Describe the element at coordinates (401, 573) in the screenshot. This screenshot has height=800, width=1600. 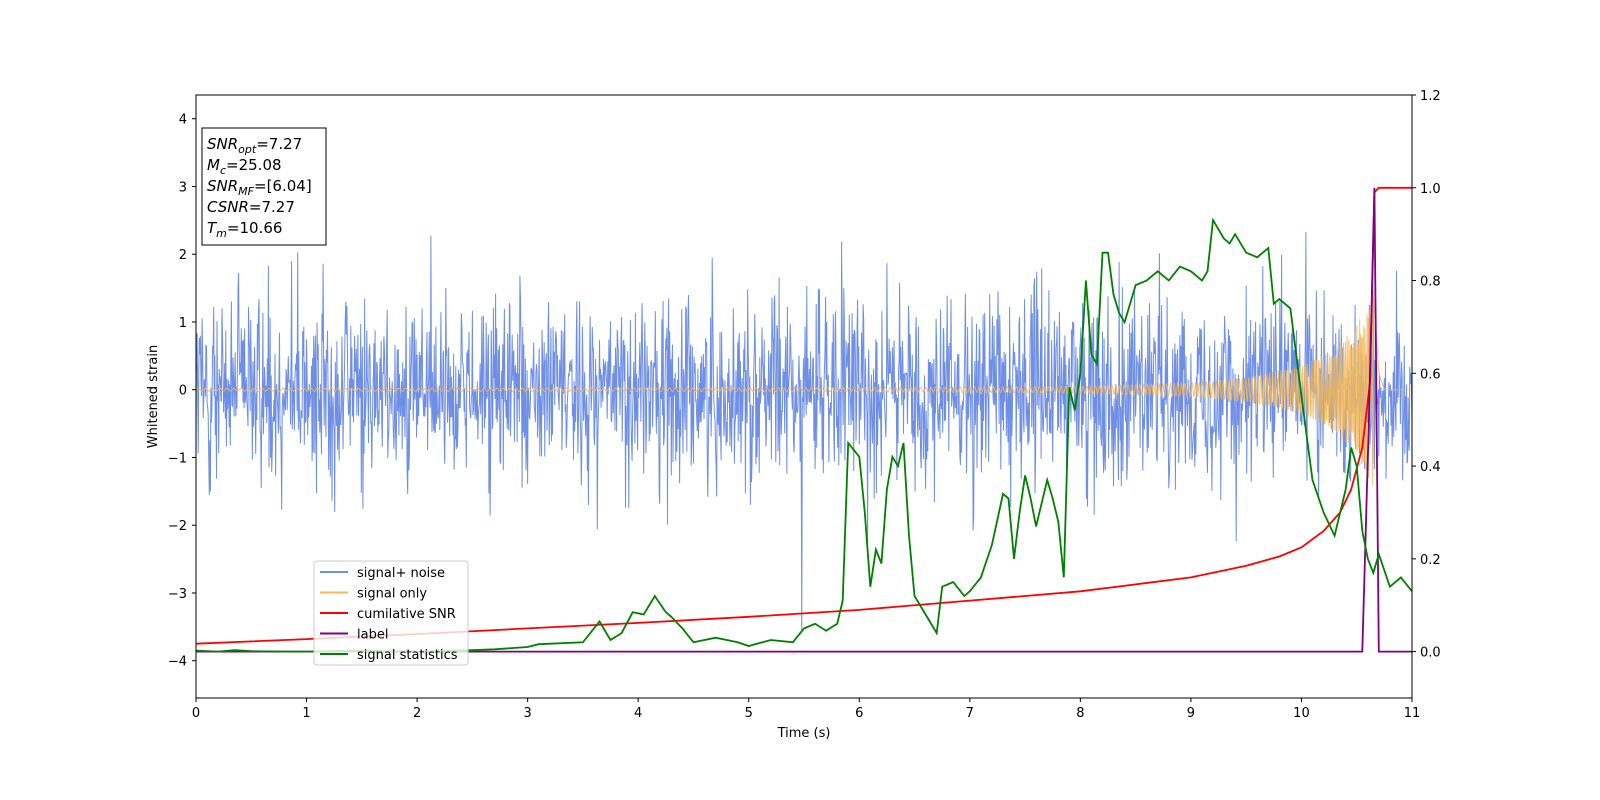
I see `legend-label: signal+ noise` at that location.